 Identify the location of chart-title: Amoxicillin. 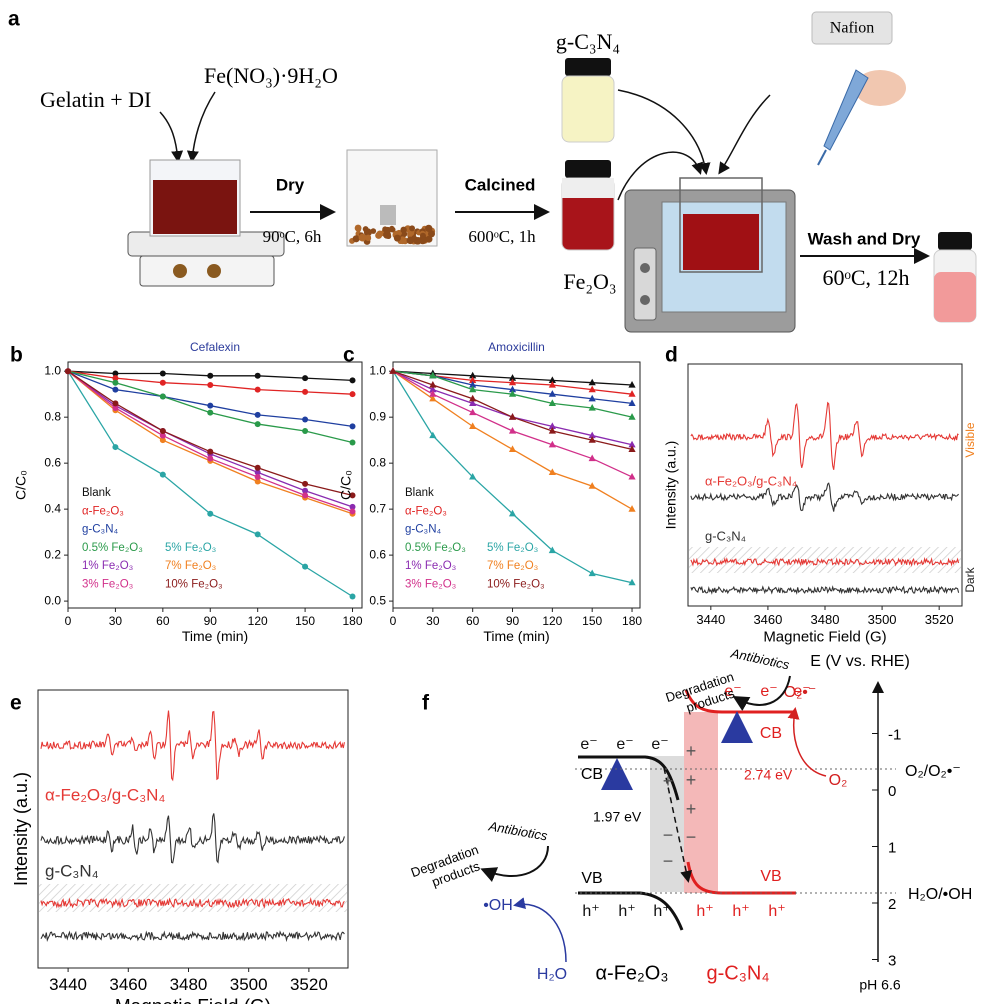
(516, 347).